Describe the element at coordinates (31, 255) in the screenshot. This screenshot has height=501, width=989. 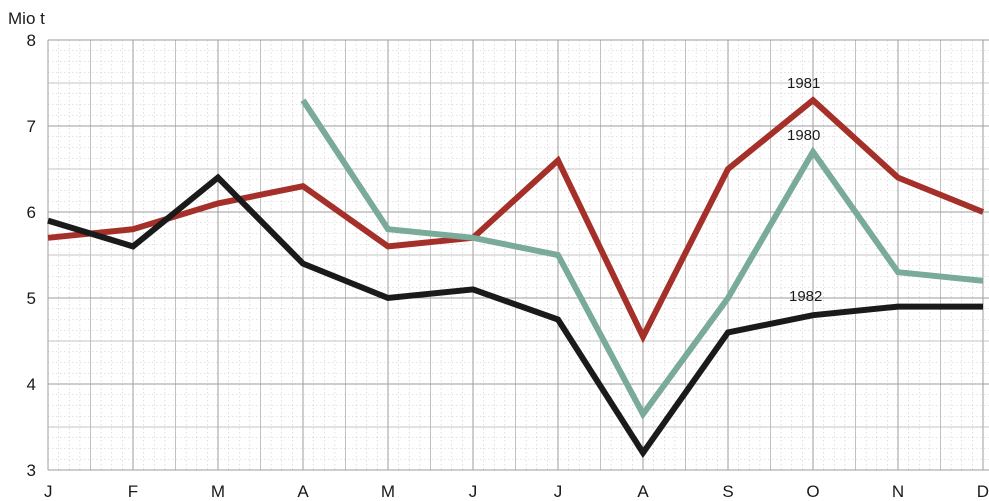
I see `y-tick-labels: 8 7 6 5 4 3` at that location.